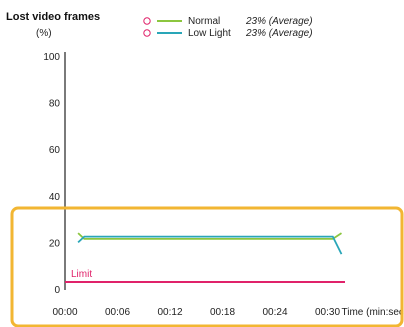  What do you see at coordinates (205, 258) in the screenshot?
I see `plot-lines: Limit` at bounding box center [205, 258].